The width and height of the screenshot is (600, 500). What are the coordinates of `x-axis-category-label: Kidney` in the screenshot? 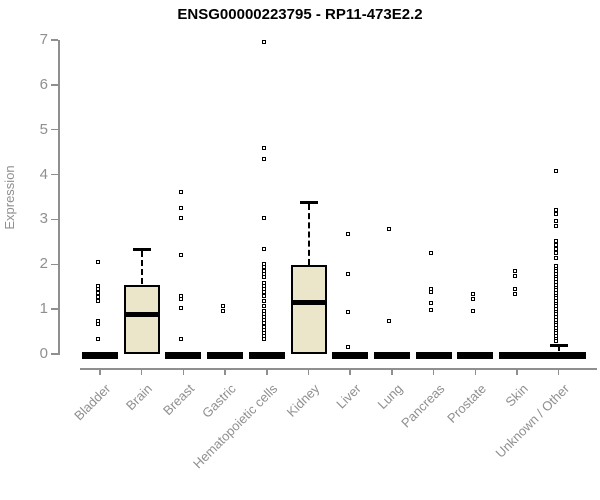 It's located at (303, 400).